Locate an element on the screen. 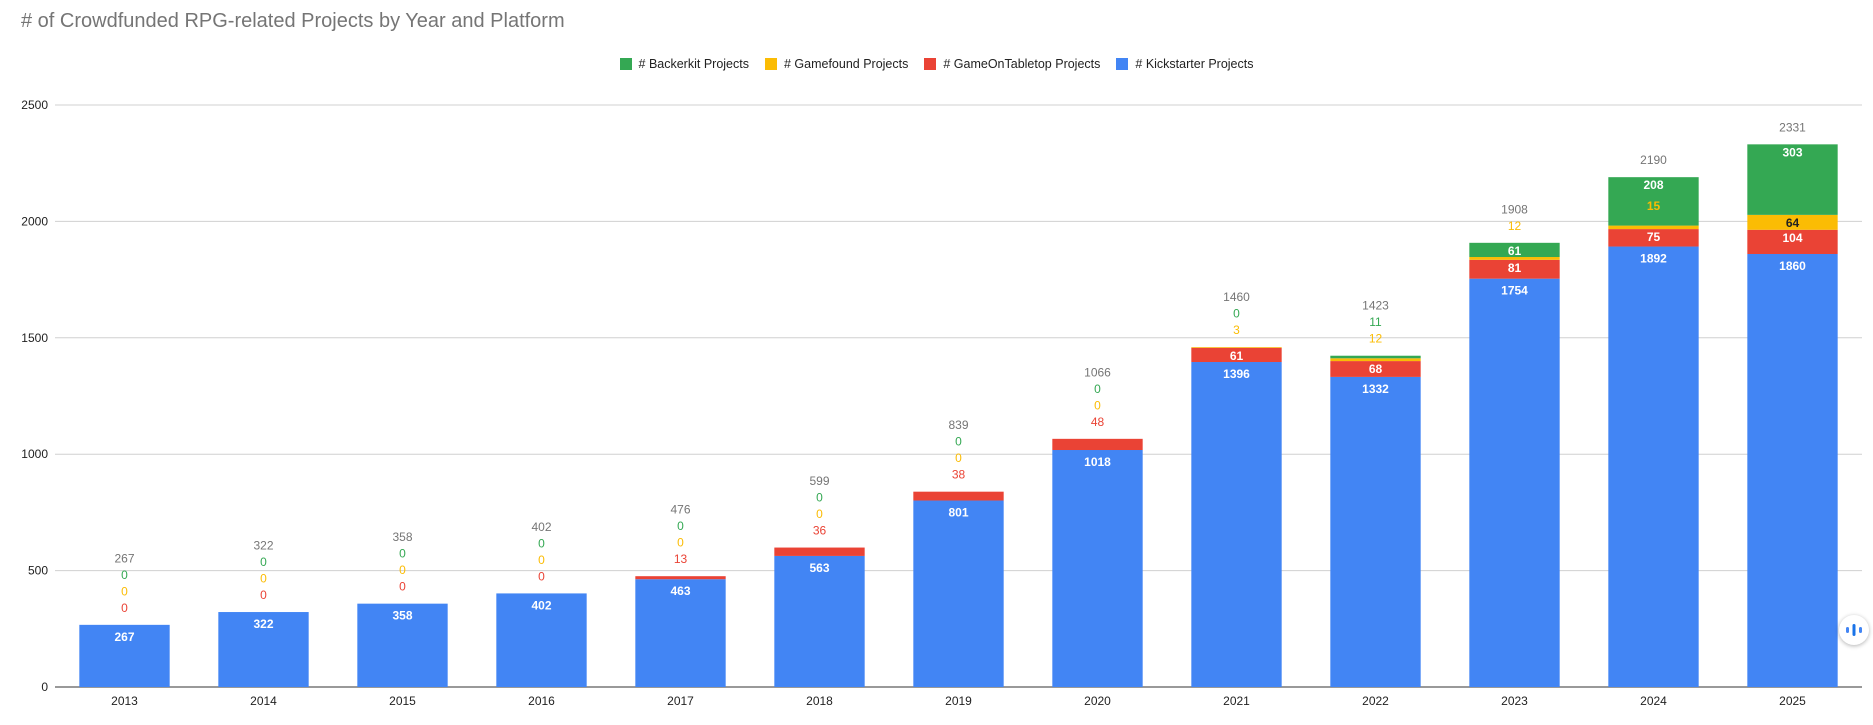 This screenshot has height=725, width=1873. data-label: 563 is located at coordinates (819, 568).